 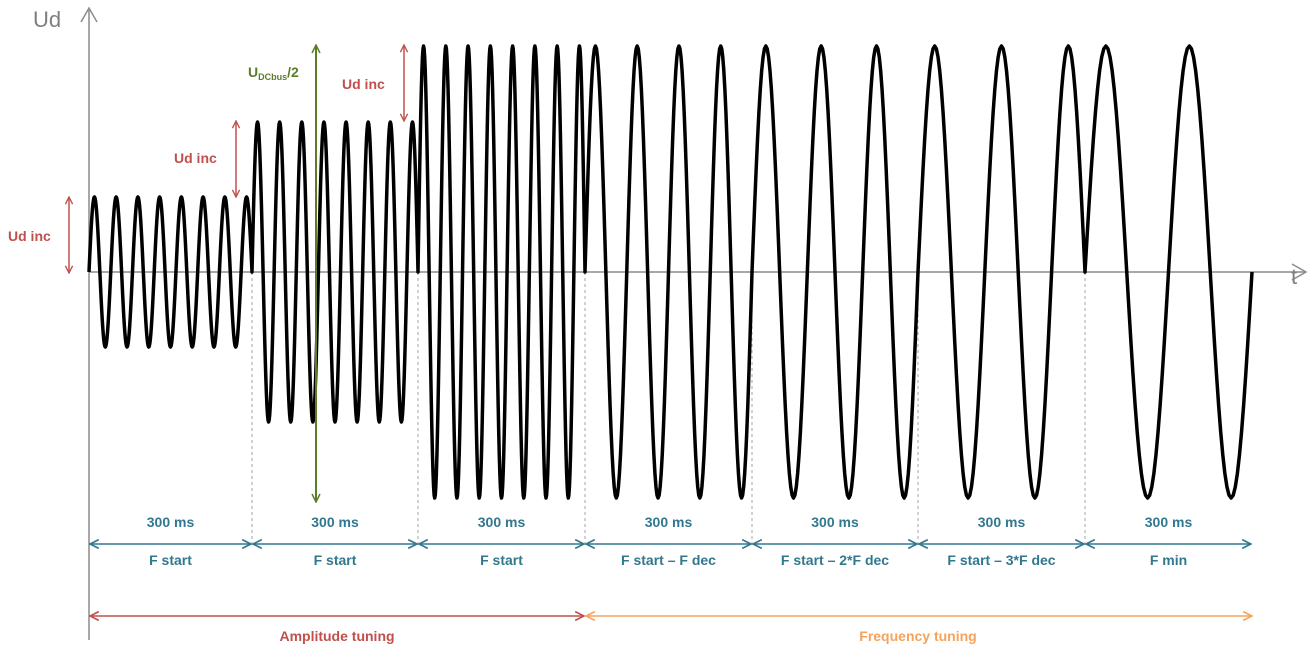 I want to click on interval-duration-5: 300 ms, so click(x=835, y=522).